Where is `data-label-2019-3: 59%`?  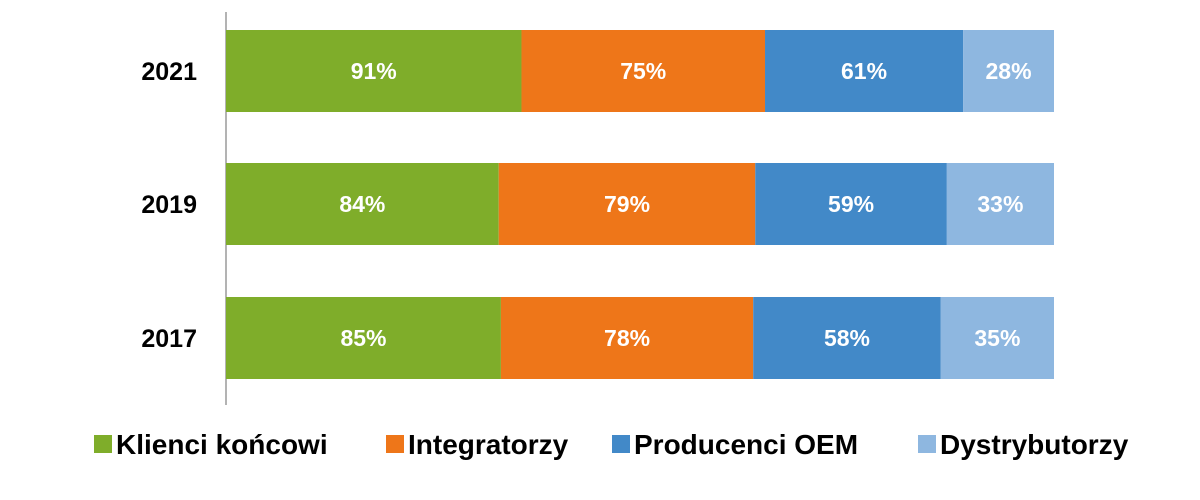
data-label-2019-3: 59% is located at coordinates (851, 204).